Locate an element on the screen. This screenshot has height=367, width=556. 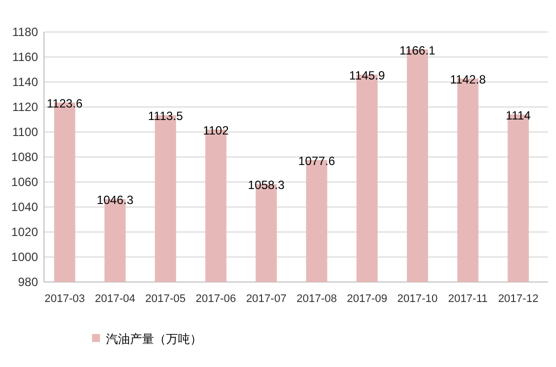
y-tick-label: 1000 is located at coordinates (24, 257).